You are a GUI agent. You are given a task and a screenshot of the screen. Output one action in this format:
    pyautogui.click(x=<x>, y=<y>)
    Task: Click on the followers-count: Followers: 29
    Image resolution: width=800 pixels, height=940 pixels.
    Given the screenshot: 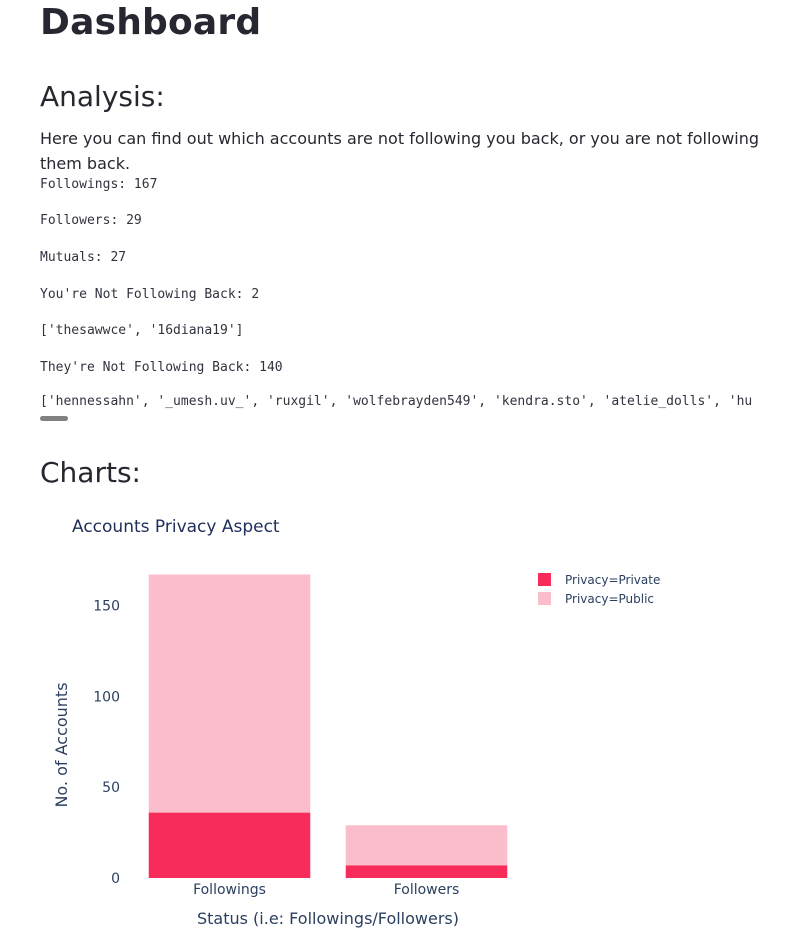 What is the action you would take?
    pyautogui.click(x=91, y=220)
    